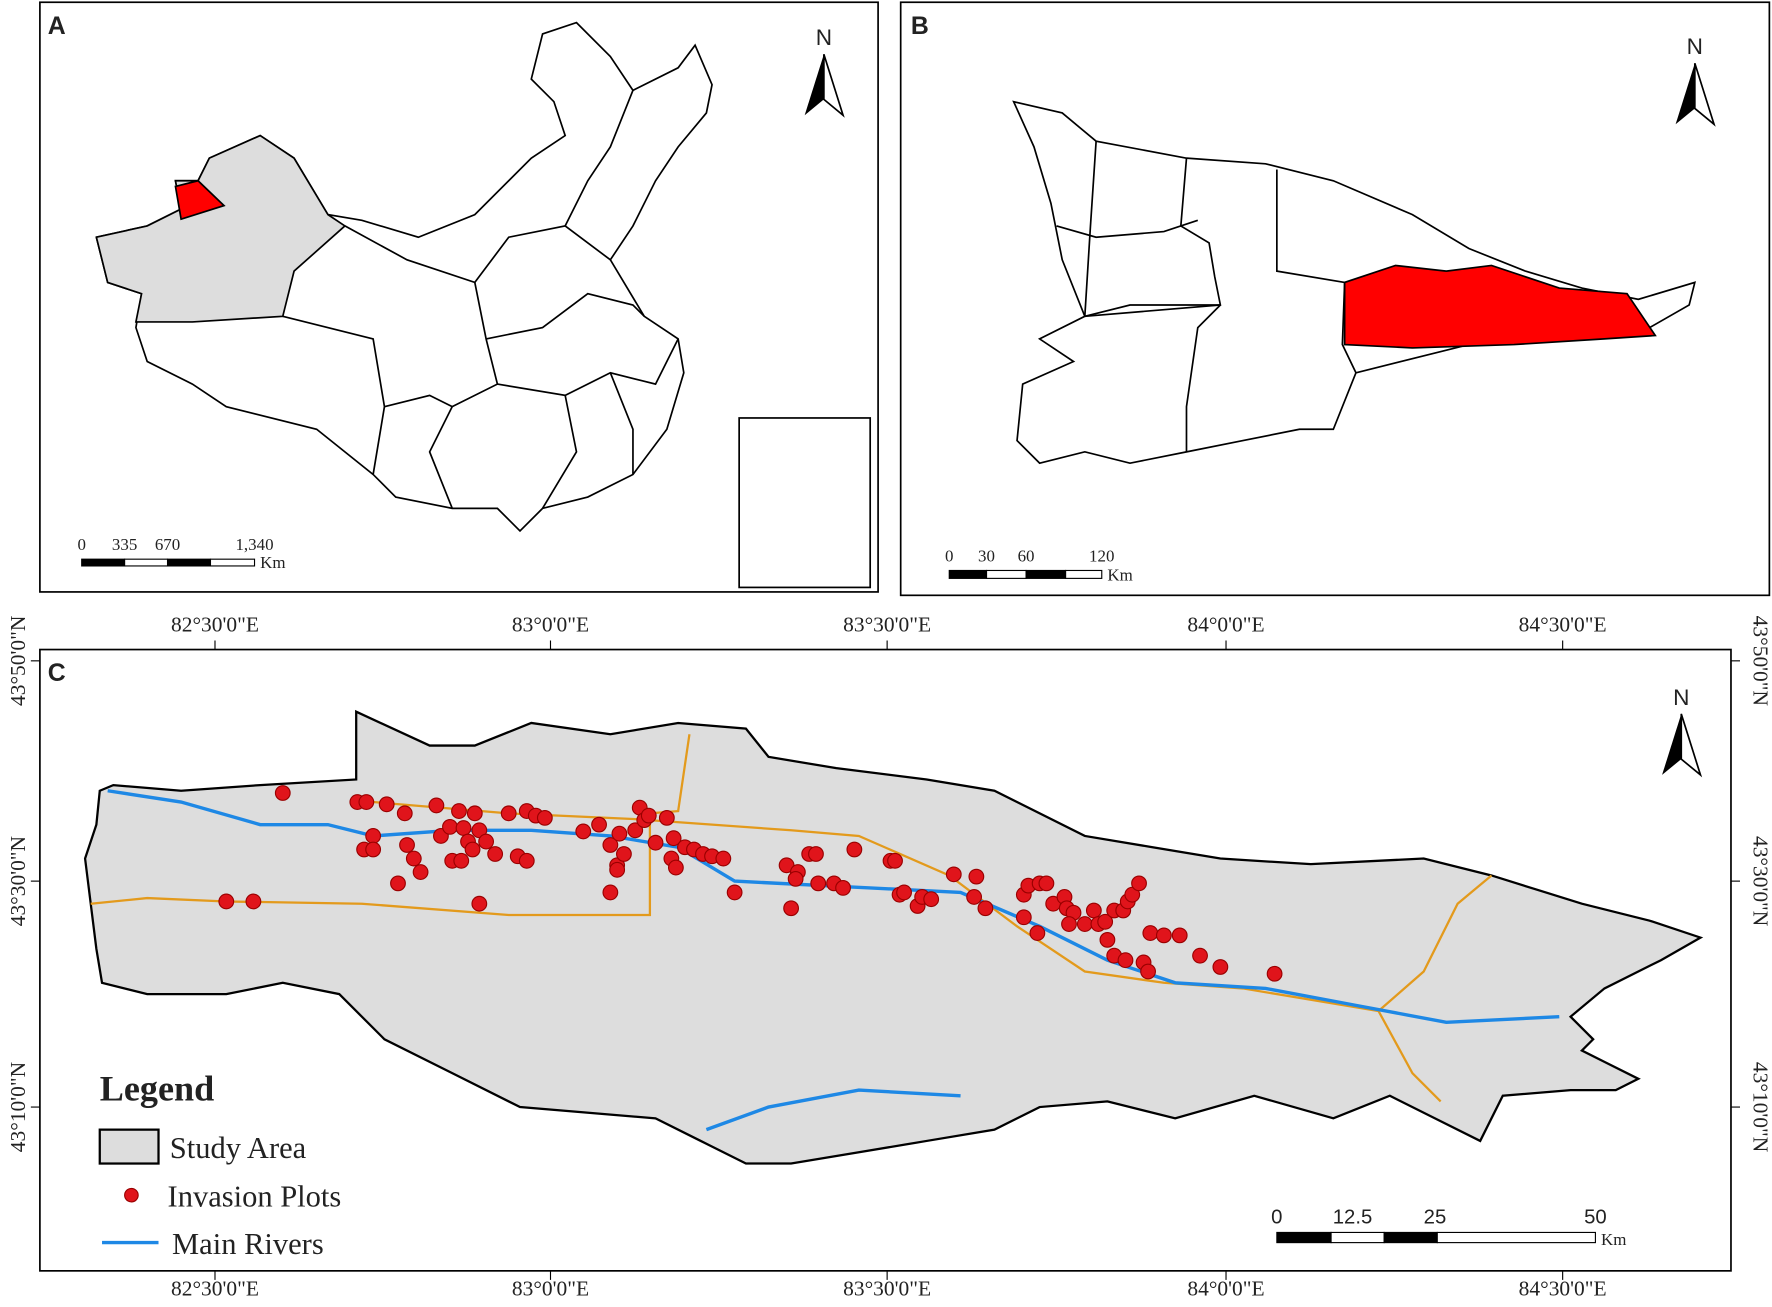 This screenshot has width=1772, height=1307. I want to click on scale-label: 12.5, so click(1353, 1217).